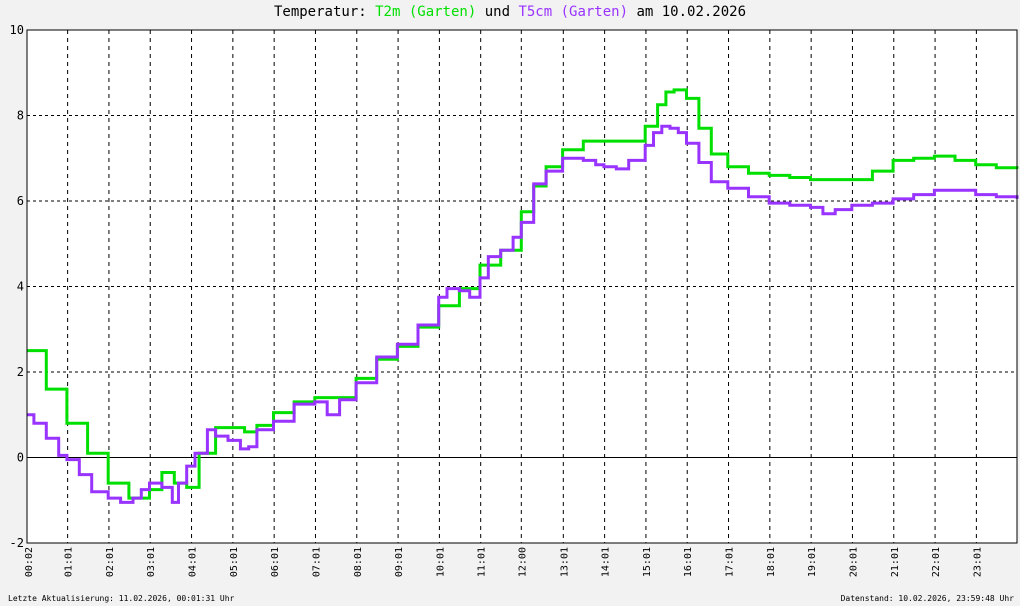 The height and width of the screenshot is (606, 1020). What do you see at coordinates (497, 12) in the screenshot?
I see `title-middle: und` at bounding box center [497, 12].